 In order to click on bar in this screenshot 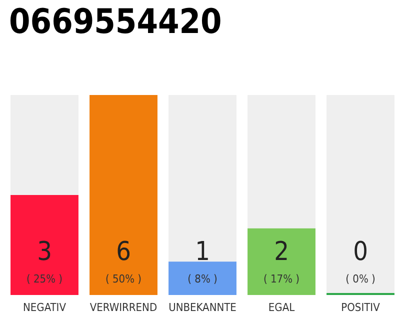, I will do `click(202, 278)`.